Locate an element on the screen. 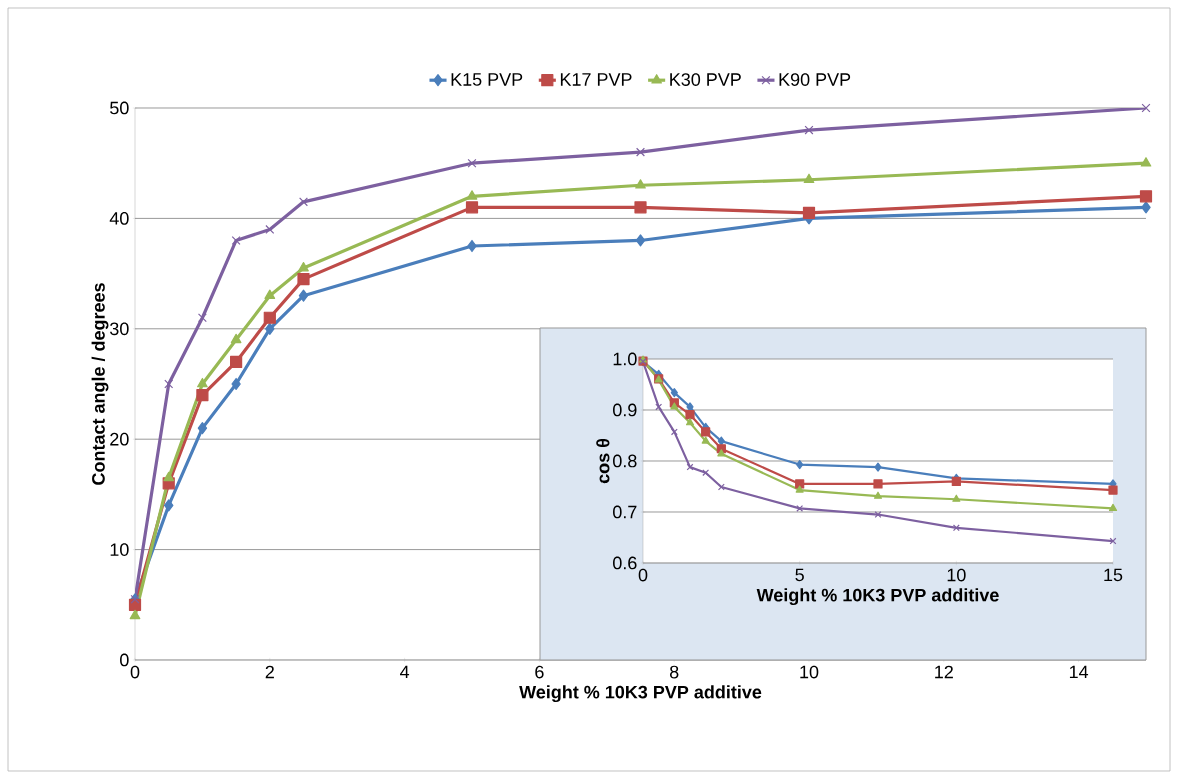  y-tick-label: 0.7 is located at coordinates (625, 512).